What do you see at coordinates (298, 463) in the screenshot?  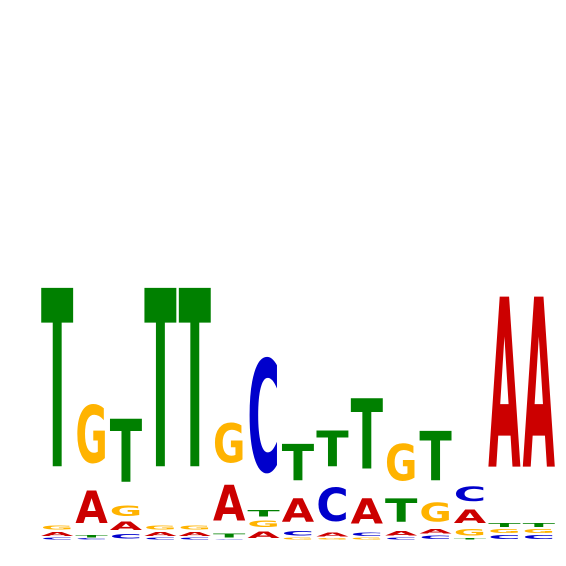 I see `logo-letter-t-pos8: T` at bounding box center [298, 463].